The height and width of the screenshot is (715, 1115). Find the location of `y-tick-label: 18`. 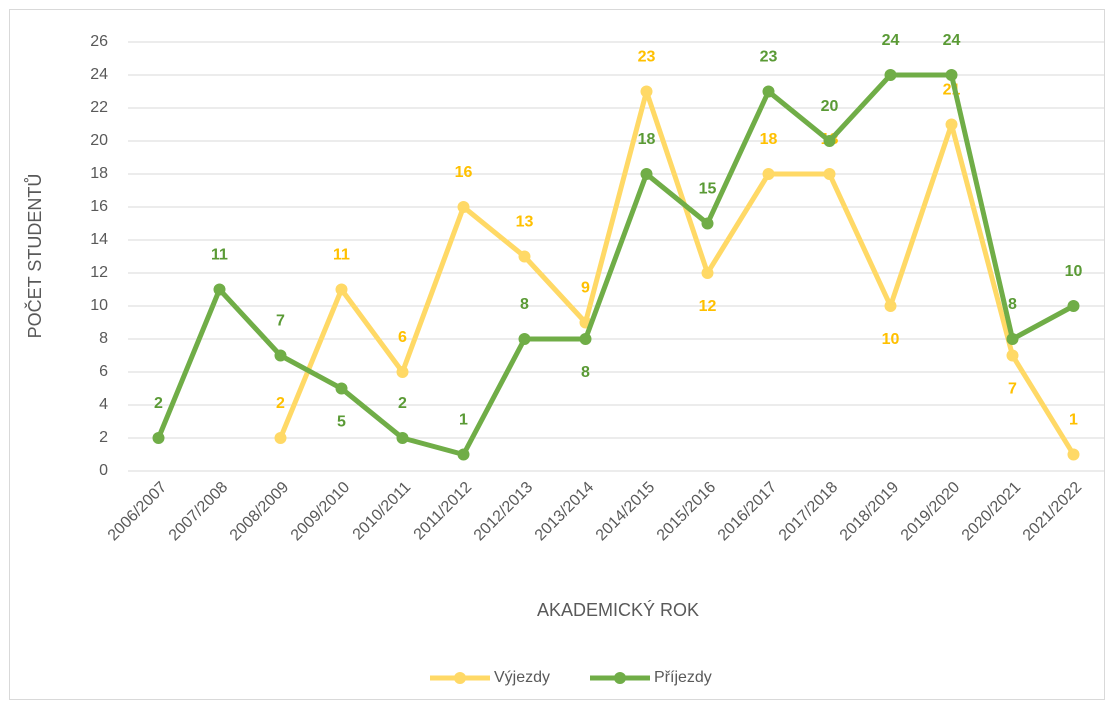

y-tick-label: 18 is located at coordinates (99, 173).